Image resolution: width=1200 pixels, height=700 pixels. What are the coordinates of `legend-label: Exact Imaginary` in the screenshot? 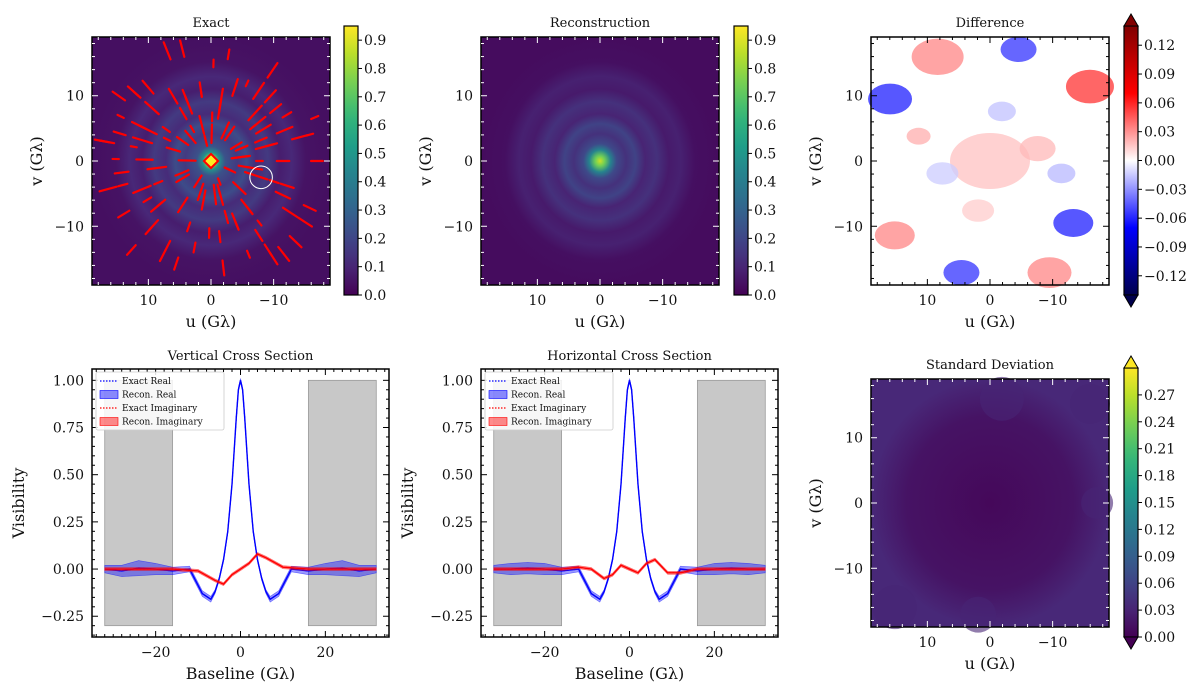 It's located at (549, 409).